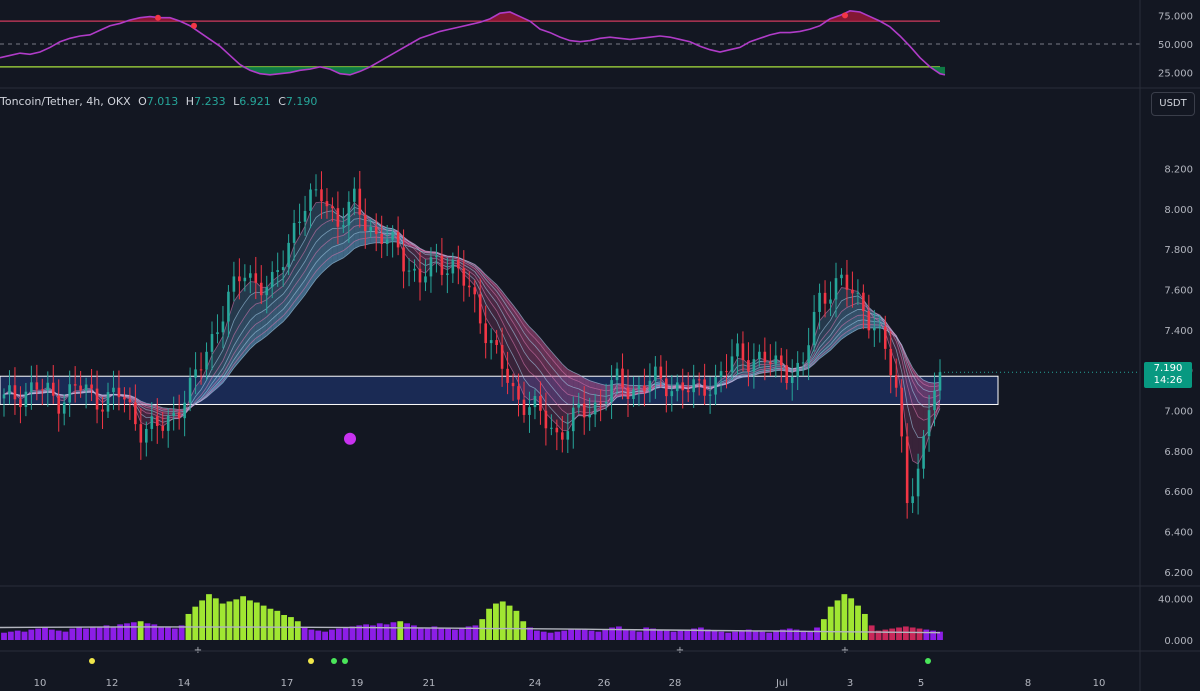 The height and width of the screenshot is (691, 1200). What do you see at coordinates (1173, 104) in the screenshot?
I see `currency-unit-button: USDT` at bounding box center [1173, 104].